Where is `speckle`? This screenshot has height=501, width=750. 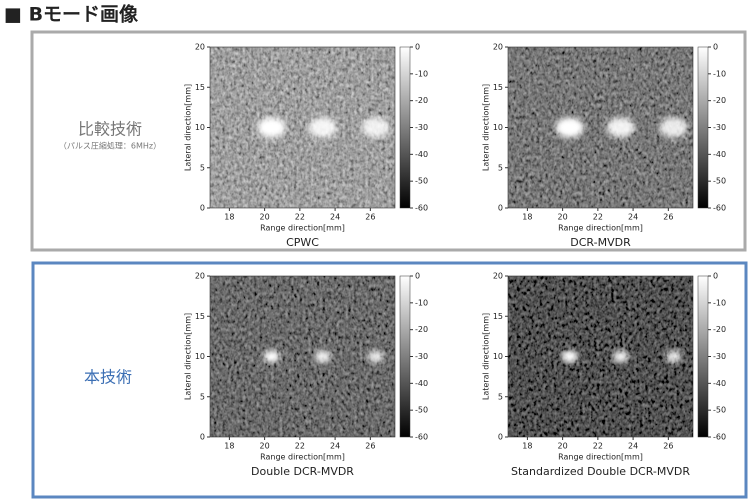 speckle is located at coordinates (302, 356).